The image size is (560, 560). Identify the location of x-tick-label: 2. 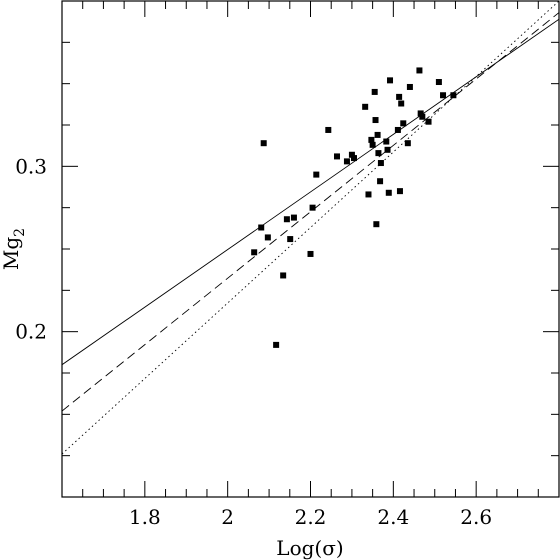
(227, 517).